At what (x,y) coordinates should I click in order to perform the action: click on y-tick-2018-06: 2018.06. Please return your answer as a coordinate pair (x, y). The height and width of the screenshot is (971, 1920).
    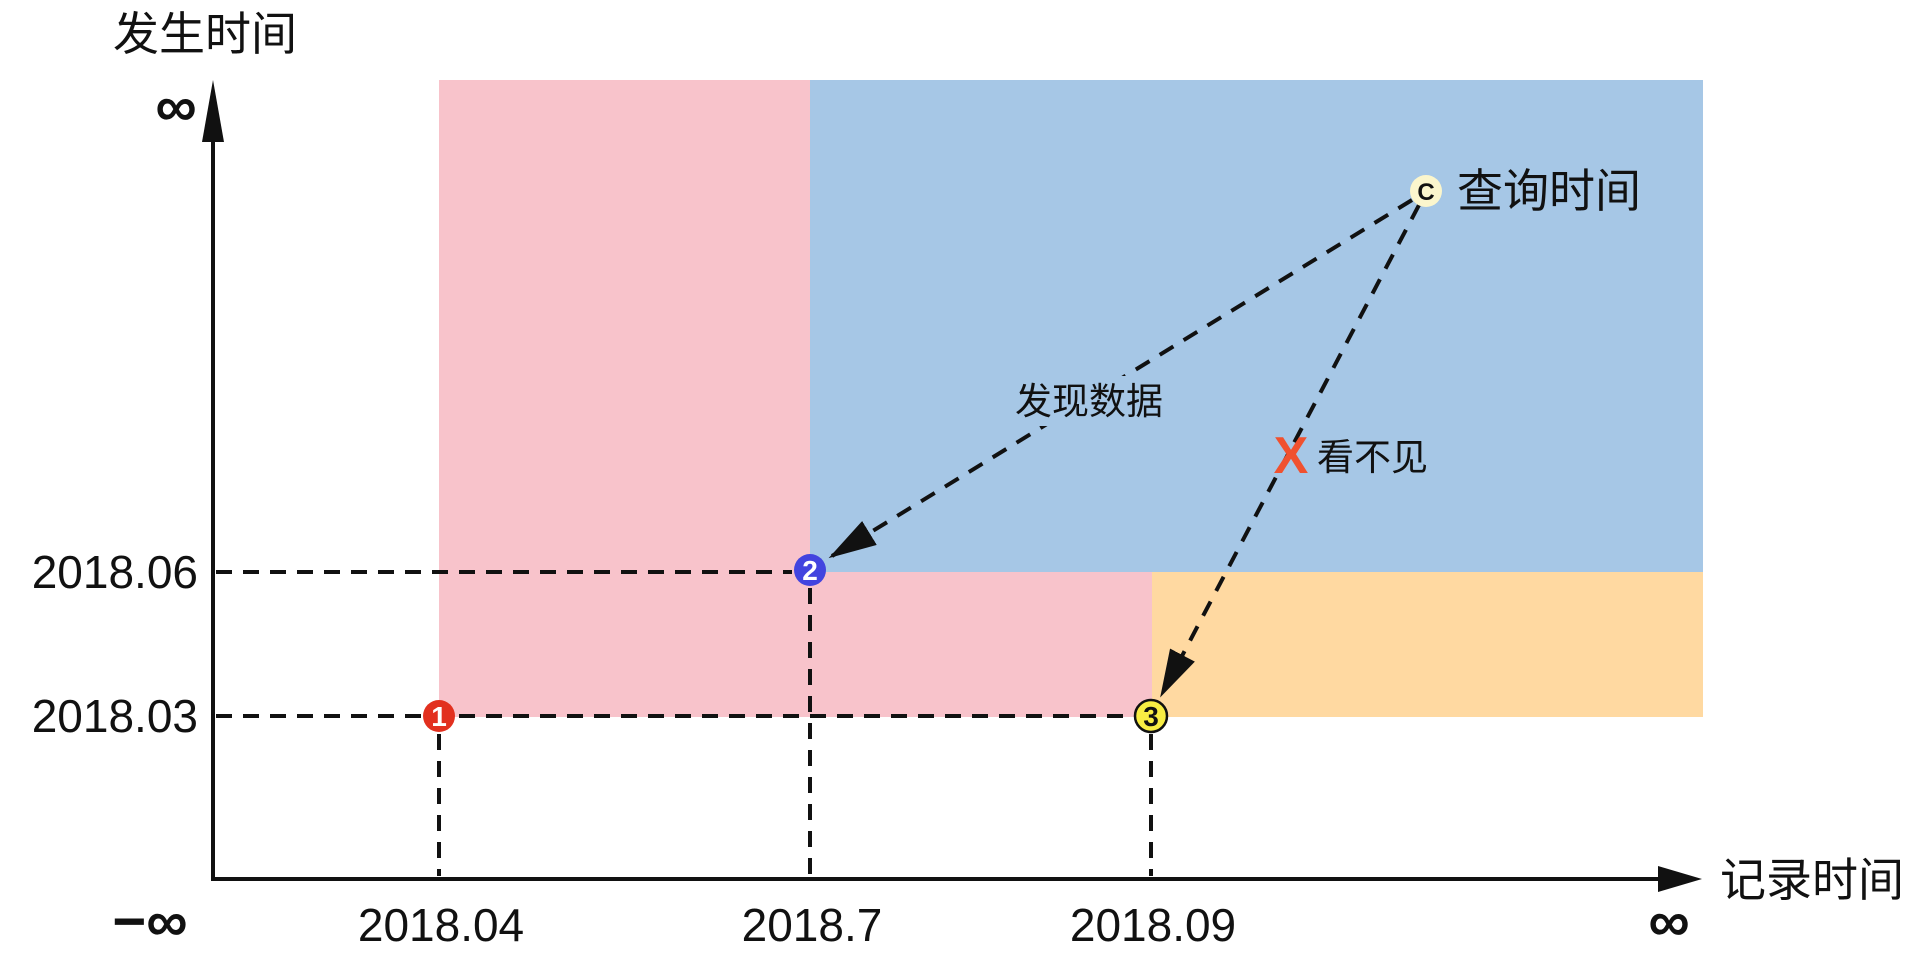
    Looking at the image, I should click on (115, 572).